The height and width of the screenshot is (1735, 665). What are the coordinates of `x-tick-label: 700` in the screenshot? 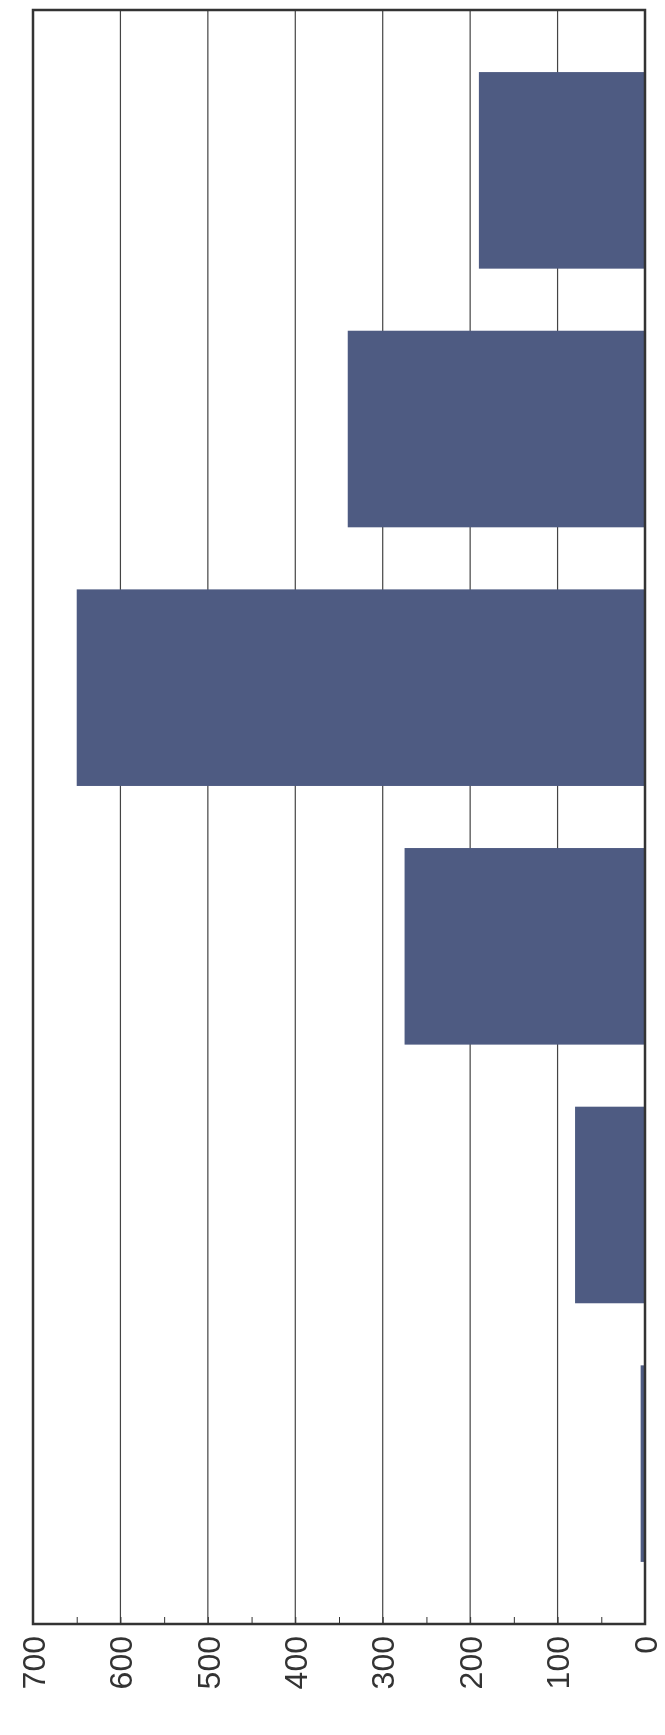 It's located at (33, 1663).